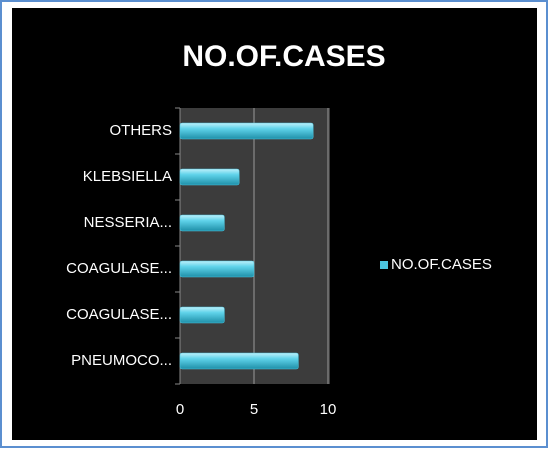 Image resolution: width=548 pixels, height=453 pixels. I want to click on x-tick-label: 5, so click(254, 409).